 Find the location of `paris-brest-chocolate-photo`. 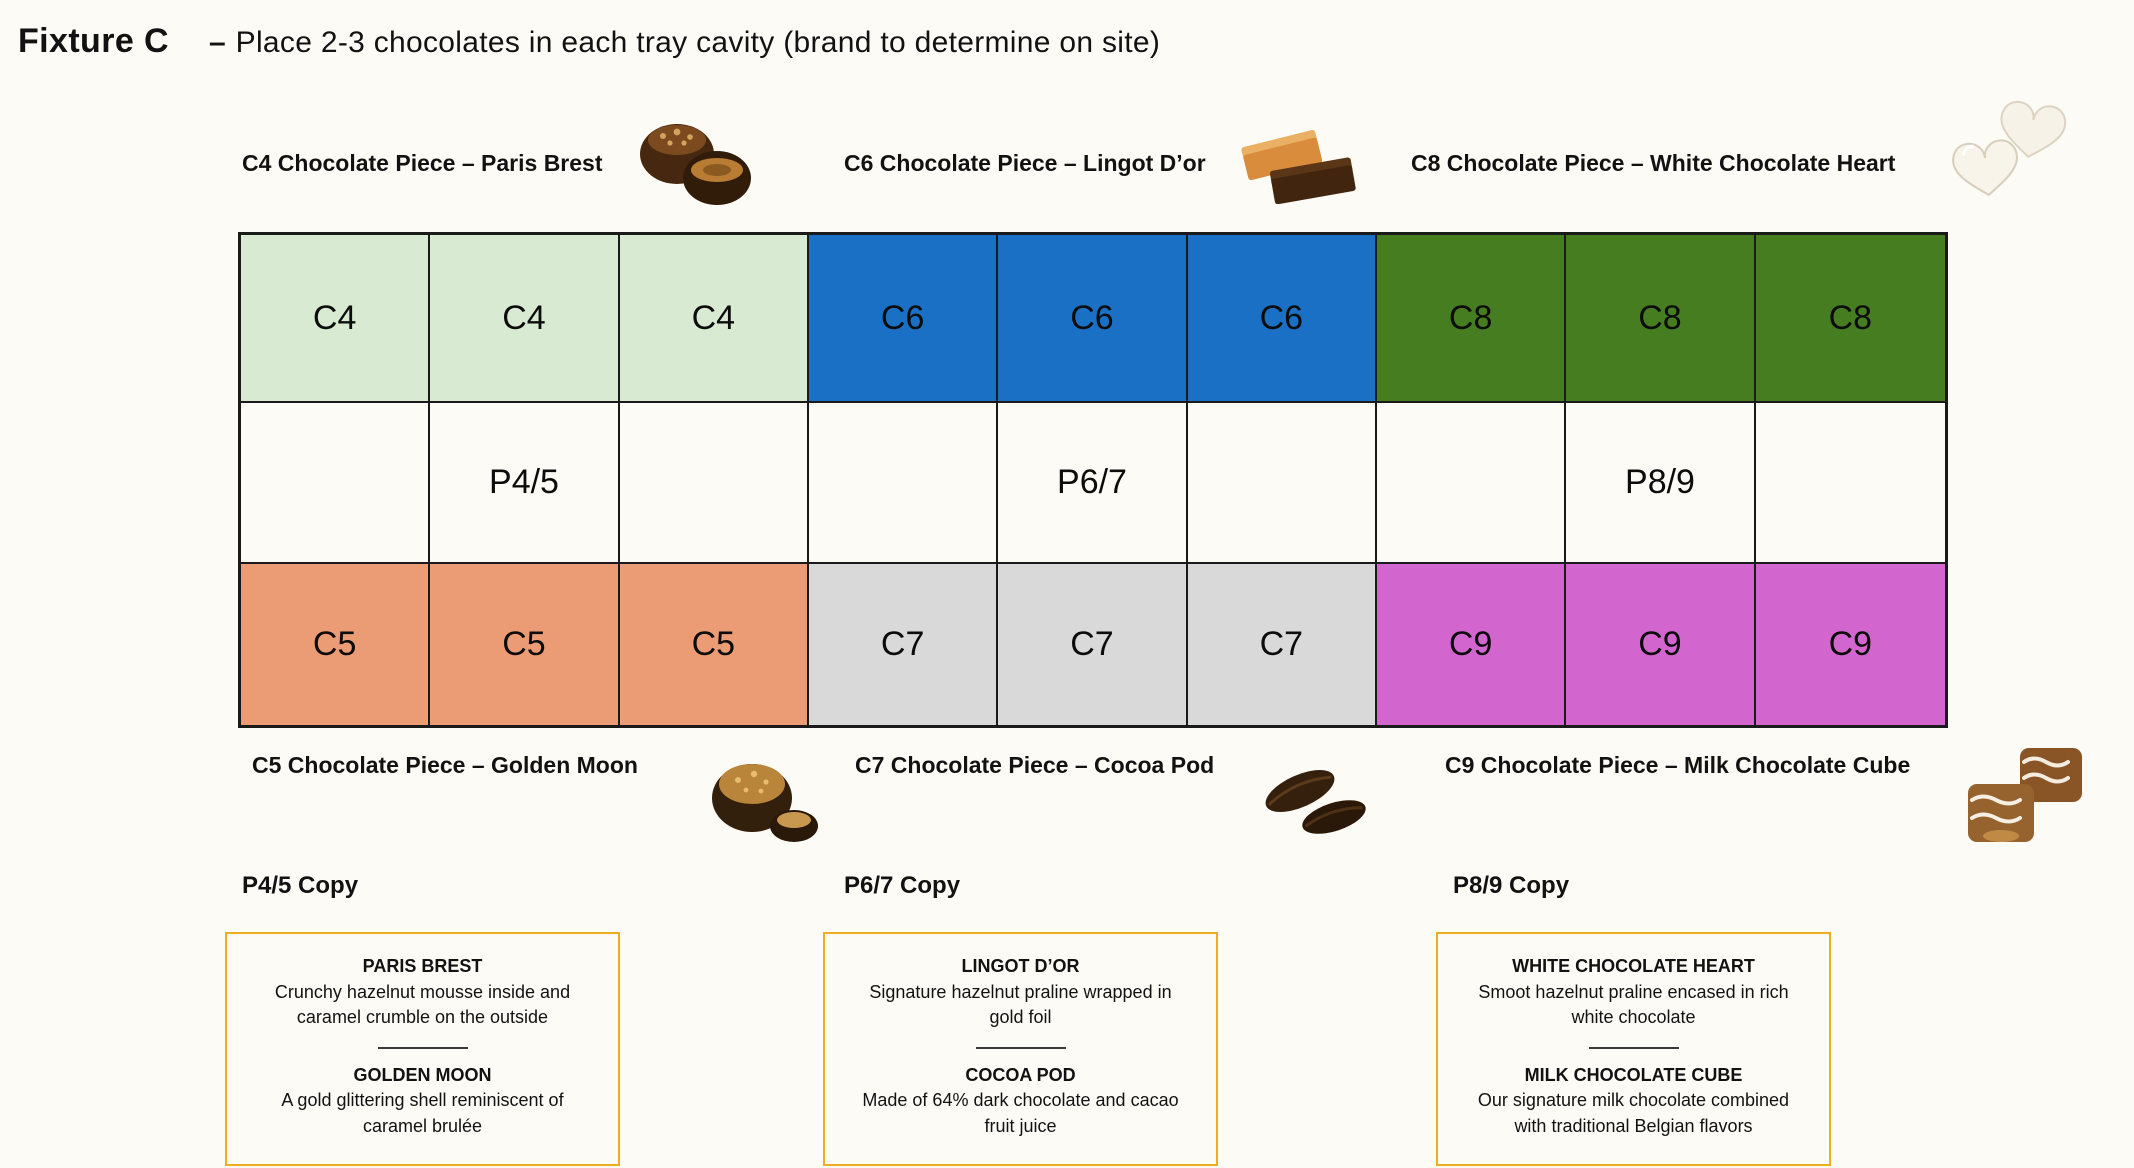

paris-brest-chocolate-photo is located at coordinates (694, 160).